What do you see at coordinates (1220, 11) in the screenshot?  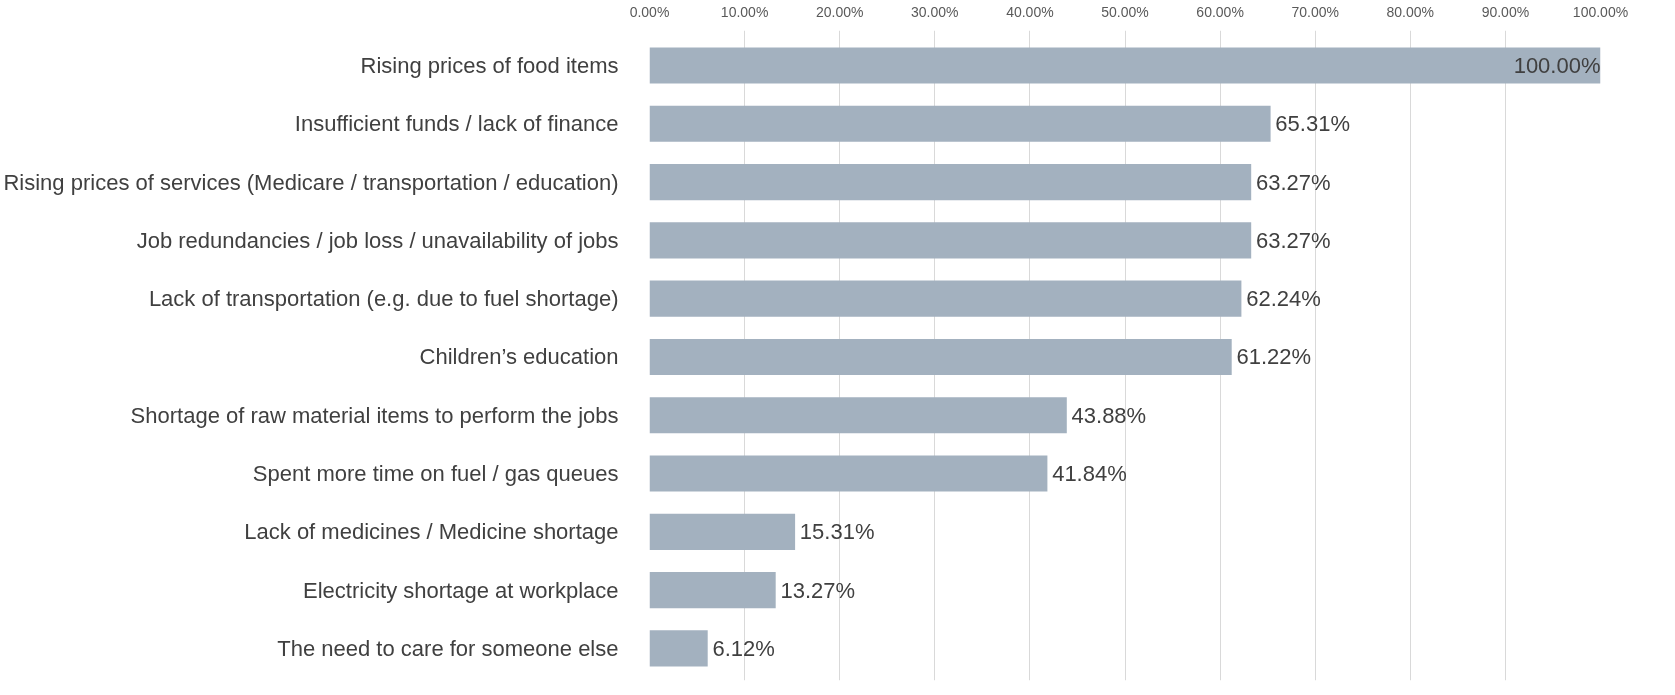 I see `x-tick-label: 60.00%` at bounding box center [1220, 11].